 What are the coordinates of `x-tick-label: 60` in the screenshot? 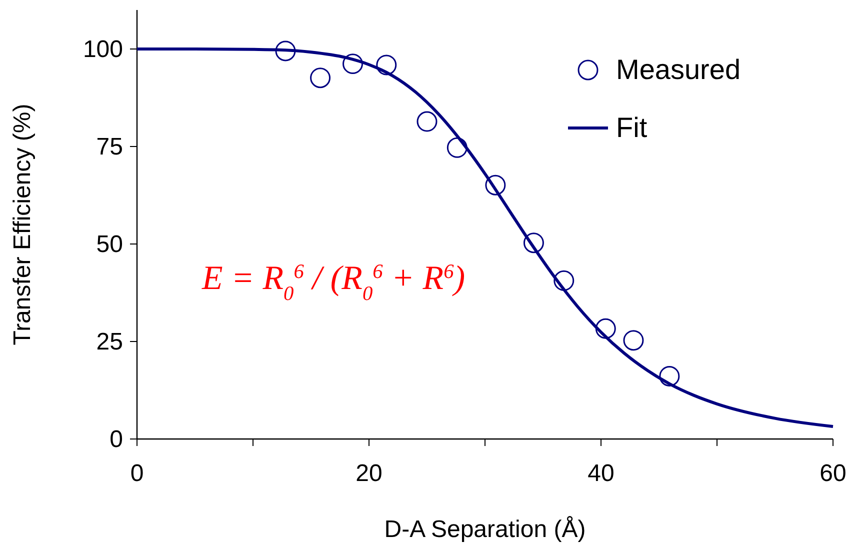 It's located at (833, 473).